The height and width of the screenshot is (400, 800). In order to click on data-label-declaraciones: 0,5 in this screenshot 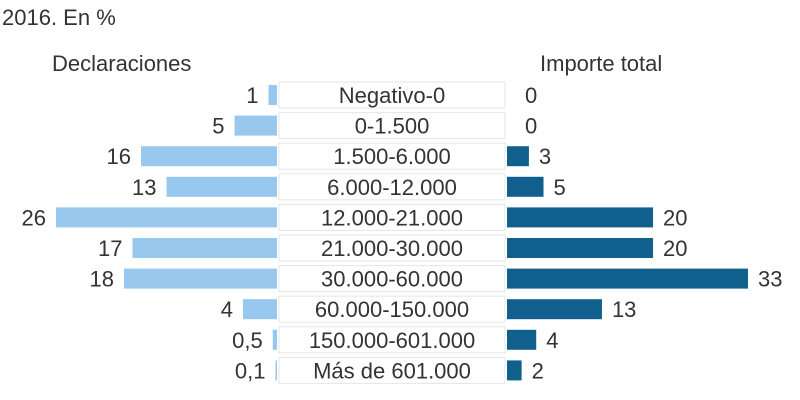, I will do `click(247, 340)`.